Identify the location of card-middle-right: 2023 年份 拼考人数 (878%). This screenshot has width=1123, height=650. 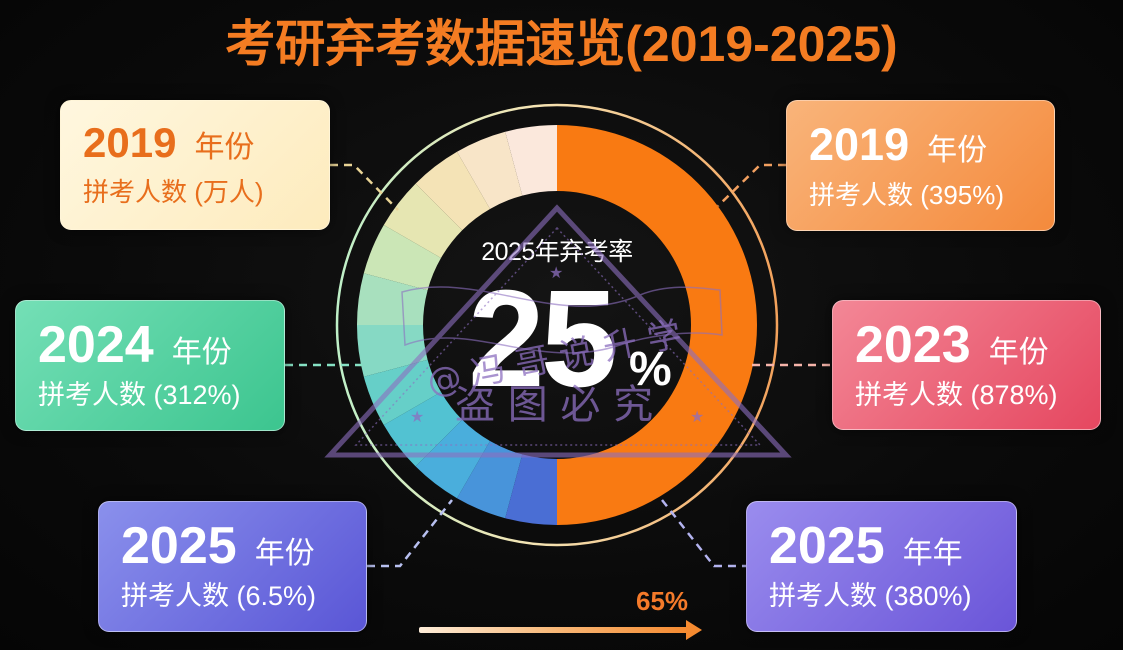
(966, 365).